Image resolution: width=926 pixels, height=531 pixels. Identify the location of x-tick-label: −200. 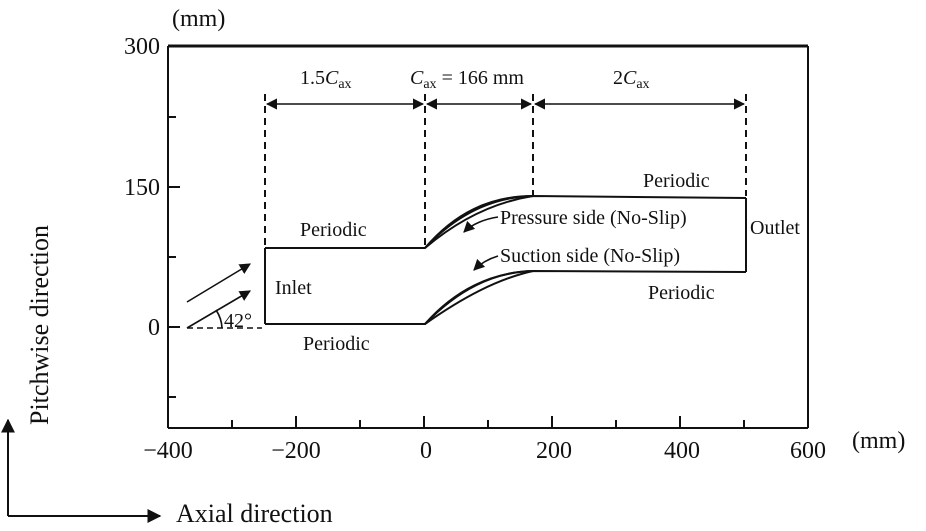
(296, 451).